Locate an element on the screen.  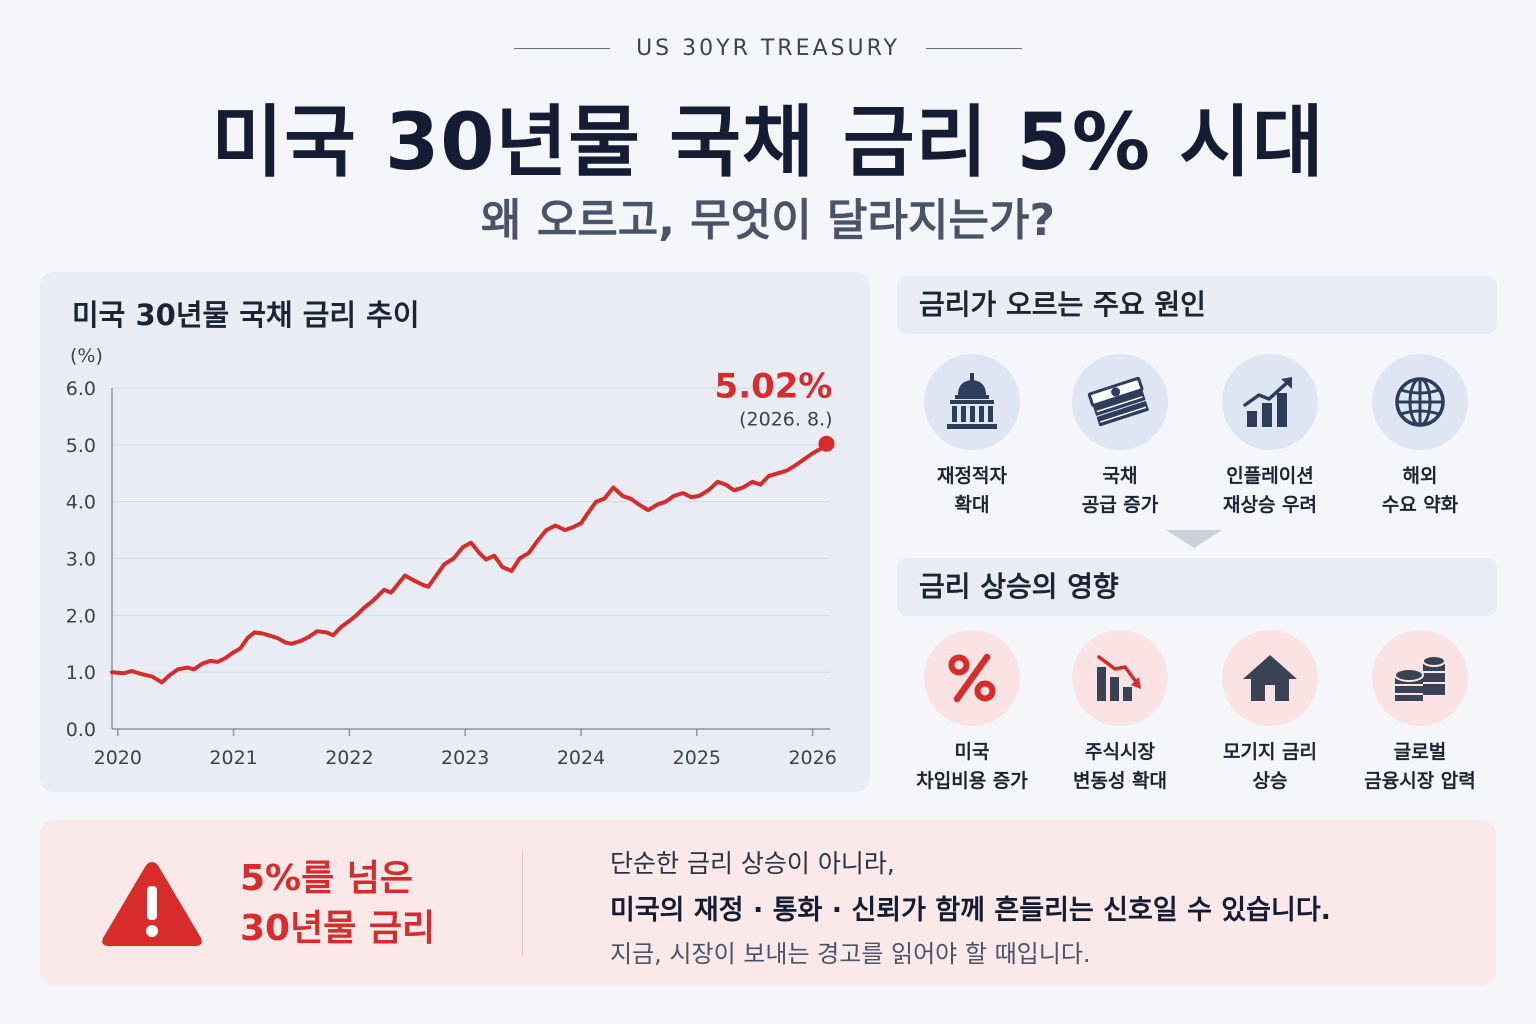
chart-latest-point-marker is located at coordinates (826, 443).